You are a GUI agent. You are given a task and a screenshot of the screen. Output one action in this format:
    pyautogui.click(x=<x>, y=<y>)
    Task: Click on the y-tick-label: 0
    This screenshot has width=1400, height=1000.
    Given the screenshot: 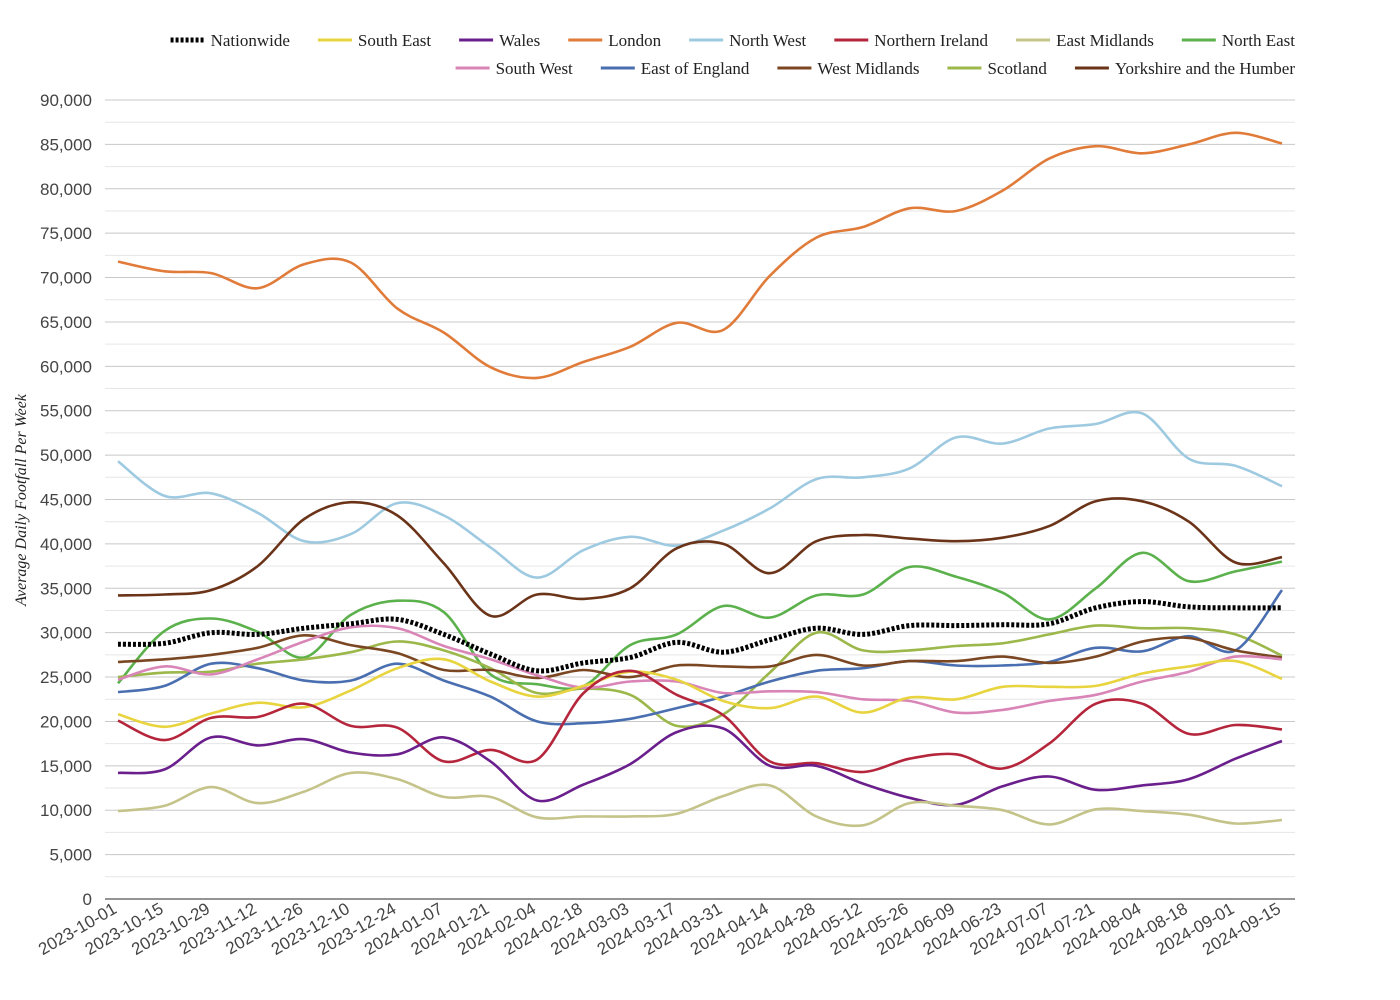 What is the action you would take?
    pyautogui.click(x=87, y=899)
    